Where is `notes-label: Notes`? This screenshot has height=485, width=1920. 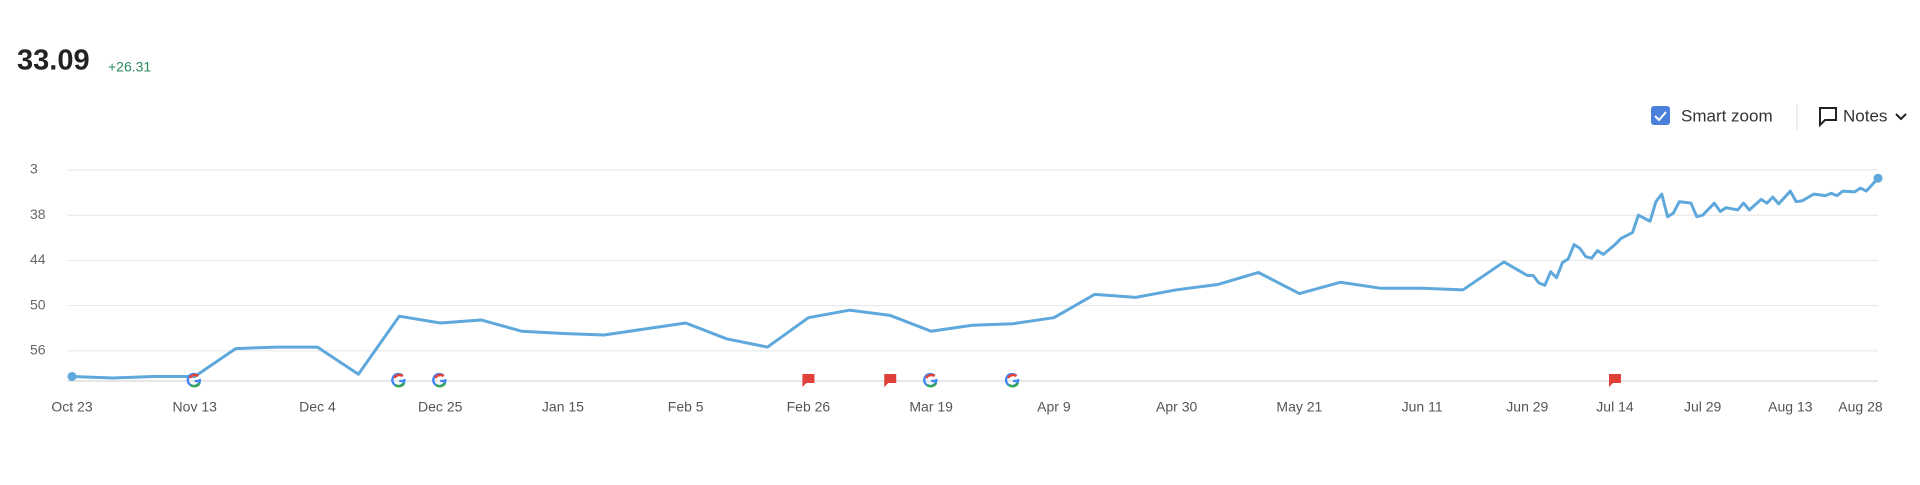
notes-label: Notes is located at coordinates (1865, 115).